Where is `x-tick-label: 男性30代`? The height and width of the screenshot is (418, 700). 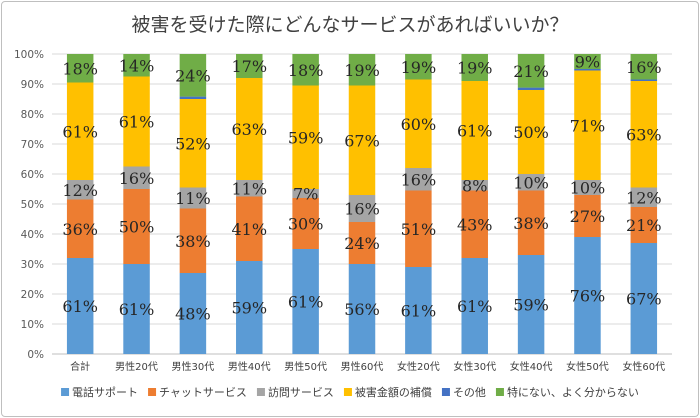
x-tick-label: 男性30代 is located at coordinates (193, 366).